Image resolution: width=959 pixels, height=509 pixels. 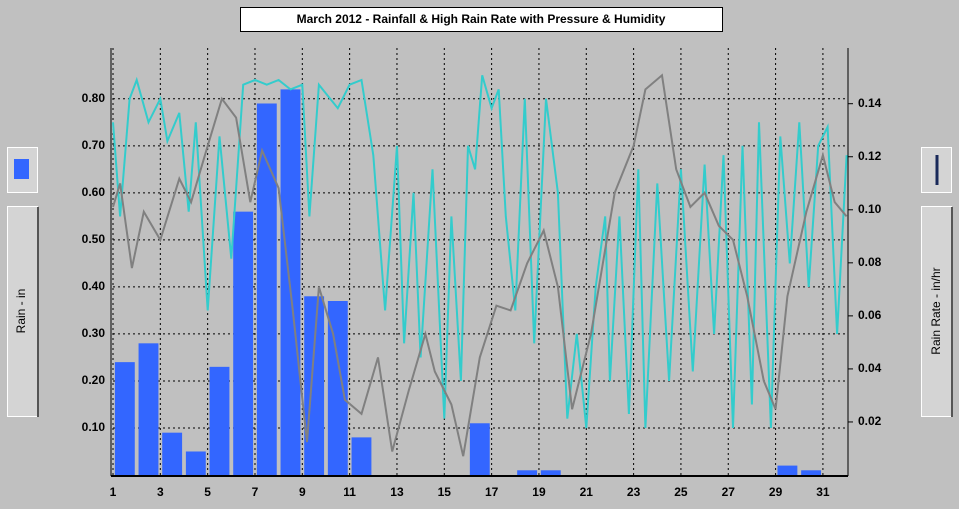 I want to click on x-tick-label: 13, so click(x=397, y=492).